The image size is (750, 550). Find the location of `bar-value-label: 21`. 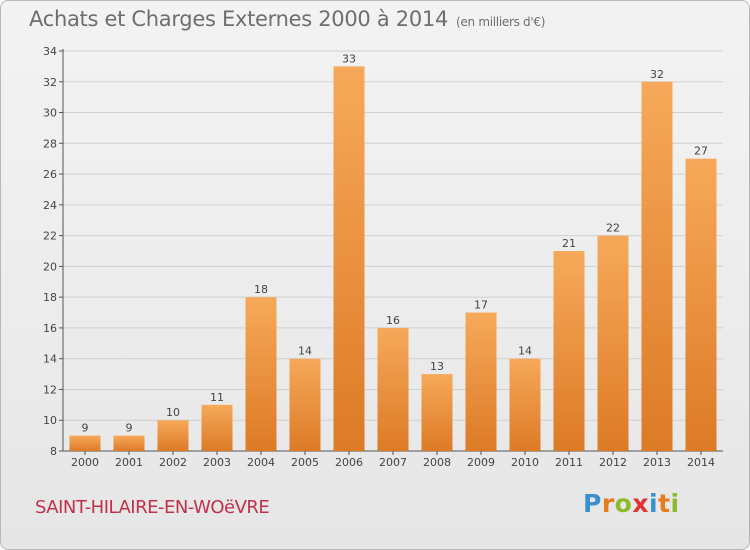

bar-value-label: 21 is located at coordinates (569, 243).